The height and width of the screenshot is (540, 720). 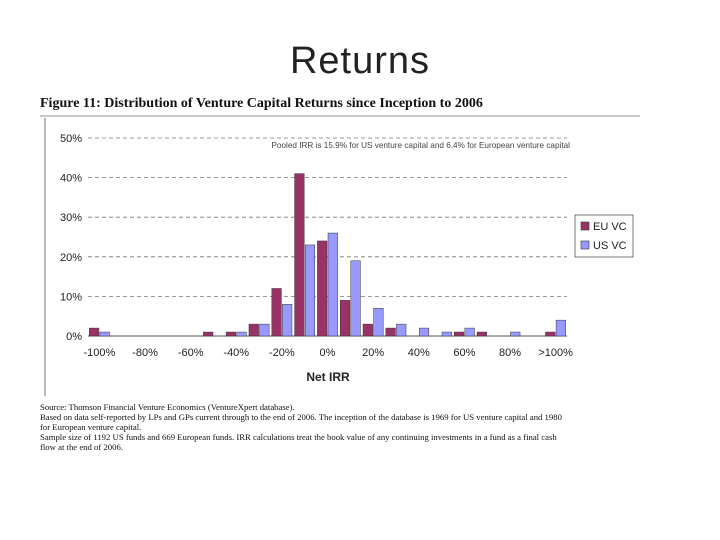 What do you see at coordinates (610, 227) in the screenshot?
I see `legend-label-eu-vc: EU VC` at bounding box center [610, 227].